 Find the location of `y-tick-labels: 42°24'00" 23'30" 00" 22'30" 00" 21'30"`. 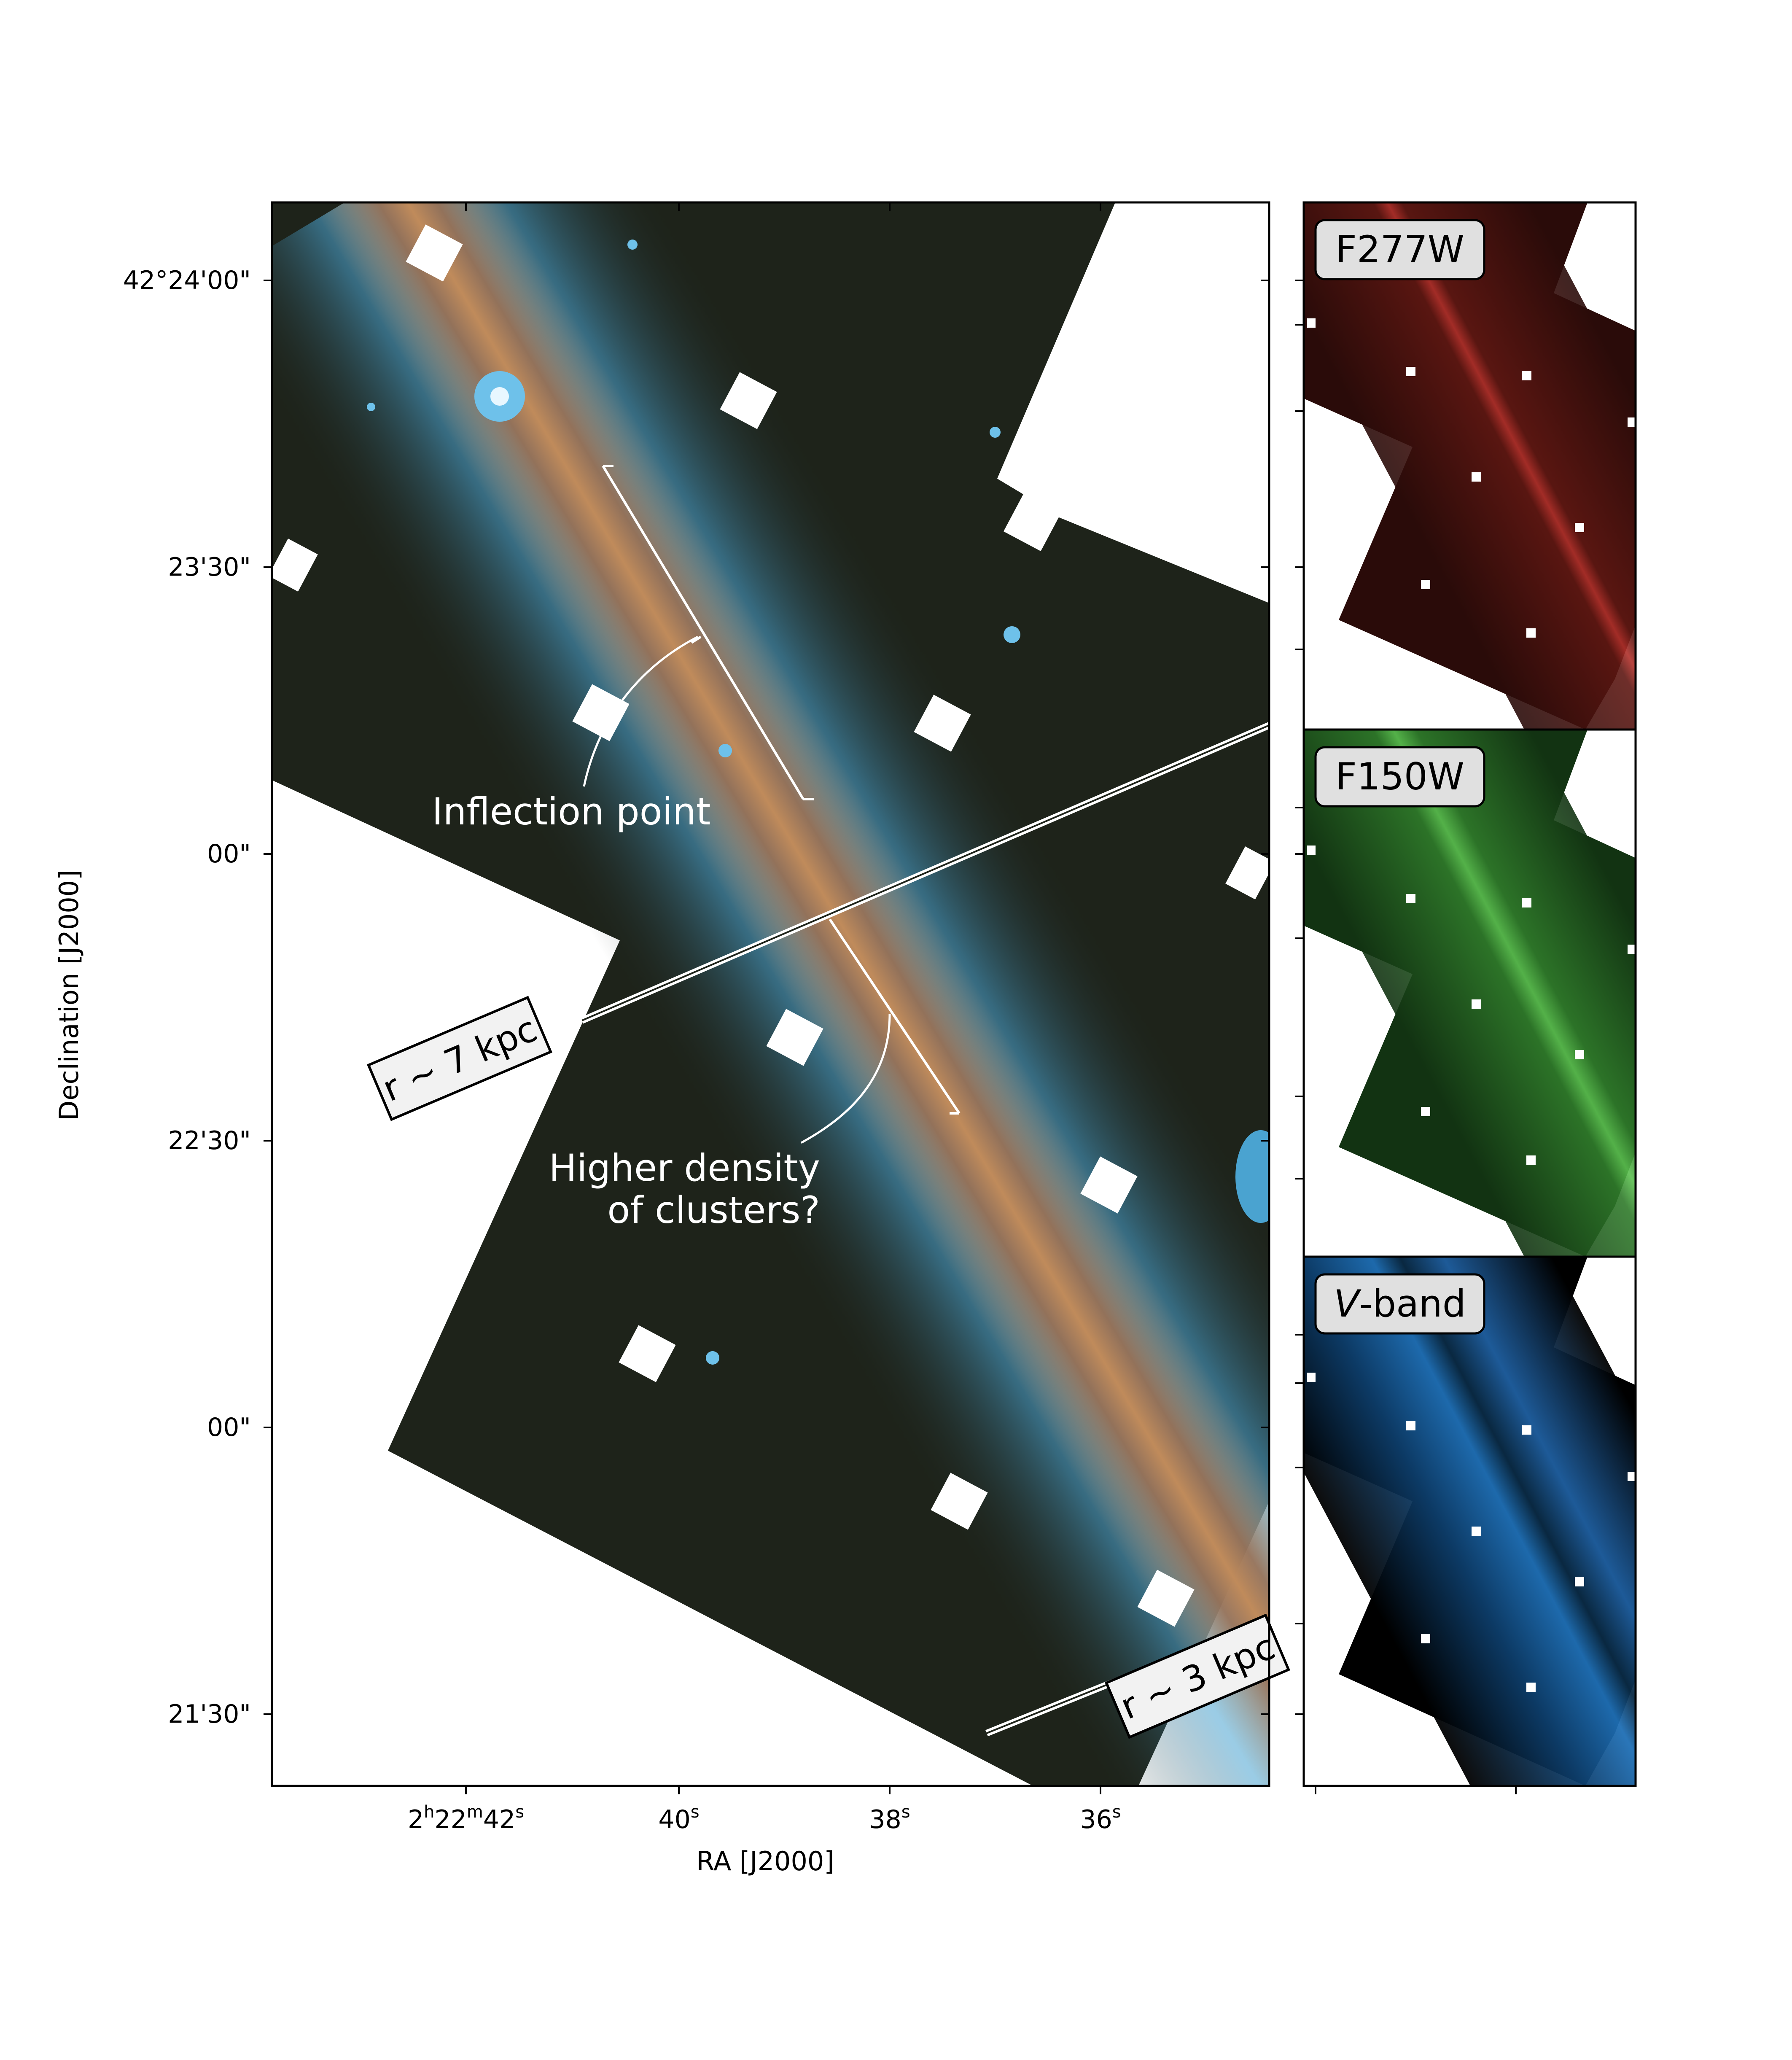

y-tick-labels: 42°24'00" 23'30" 00" 22'30" 00" 21'30" is located at coordinates (187, 998).